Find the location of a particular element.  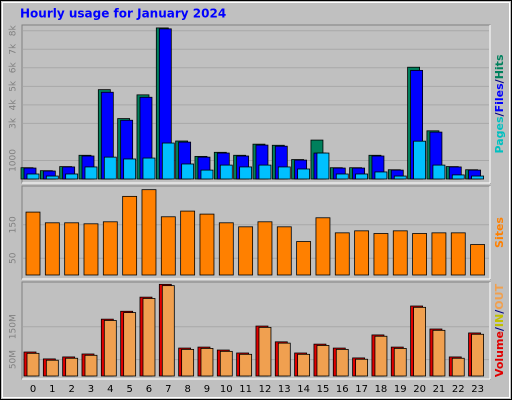

y-tick-label: 50M is located at coordinates (14, 359).